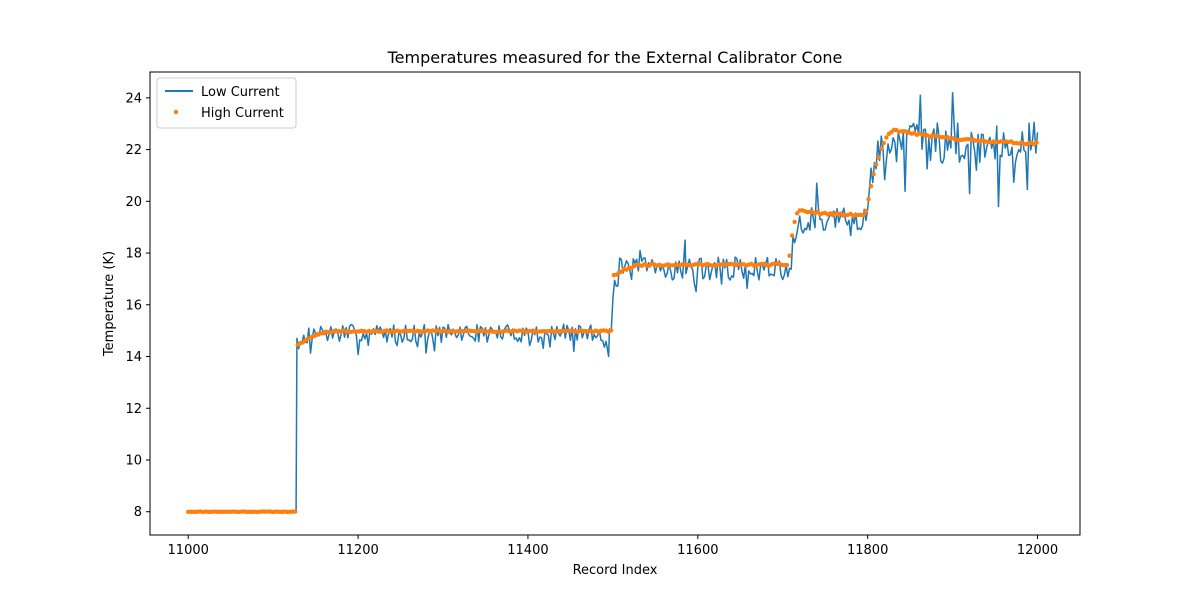 The width and height of the screenshot is (1200, 600). What do you see at coordinates (133, 98) in the screenshot?
I see `y-tick-label: 24` at bounding box center [133, 98].